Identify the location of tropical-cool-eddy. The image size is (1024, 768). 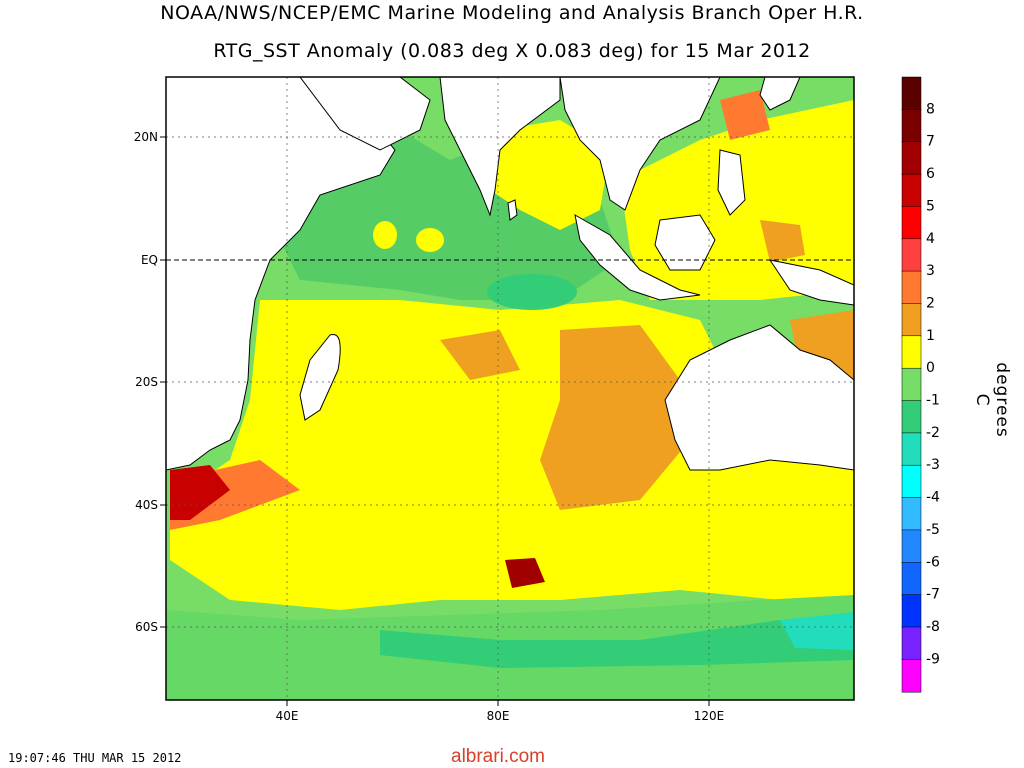
(532, 292).